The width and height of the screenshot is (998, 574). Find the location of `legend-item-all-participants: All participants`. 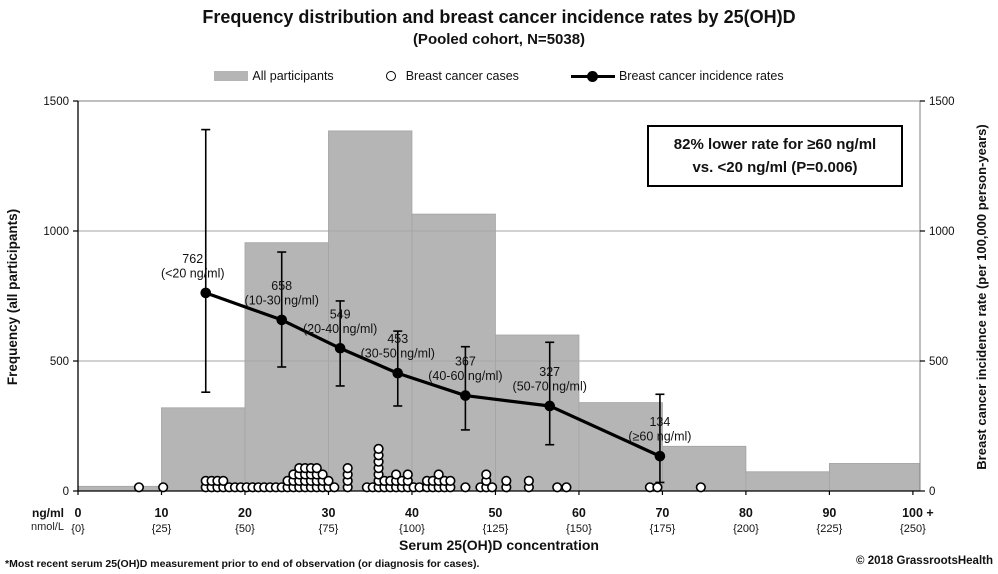

legend-item-all-participants: All participants is located at coordinates (274, 76).